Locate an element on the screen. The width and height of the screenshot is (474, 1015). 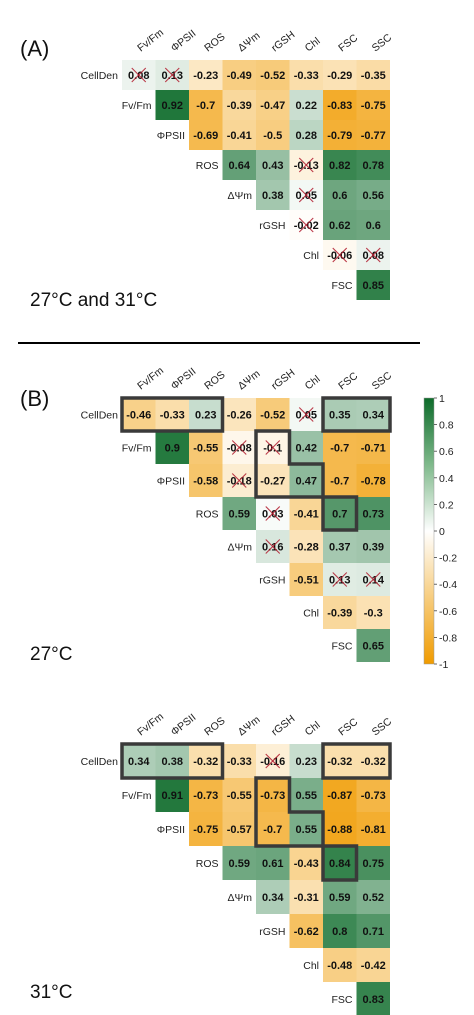
cell-value: 0.38 is located at coordinates (172, 762).